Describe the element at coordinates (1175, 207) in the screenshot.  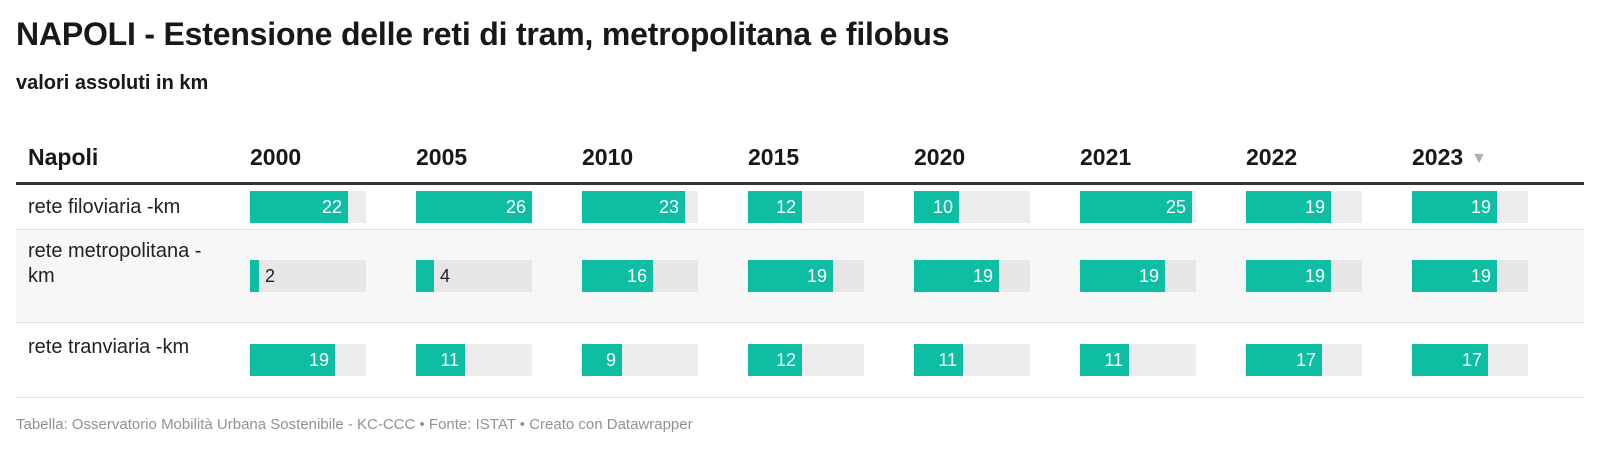
I see `bar-value-label: 25` at that location.